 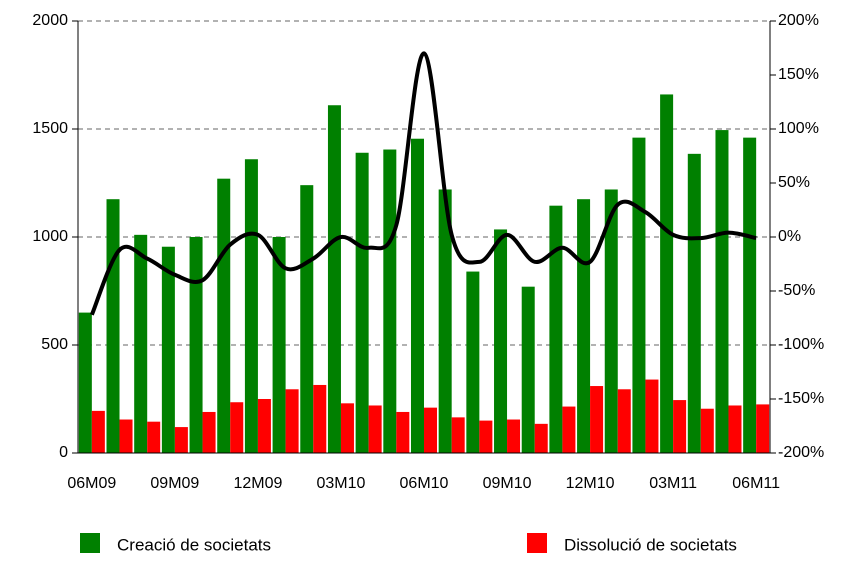 What do you see at coordinates (54, 344) in the screenshot?
I see `y-tick-label: 500` at bounding box center [54, 344].